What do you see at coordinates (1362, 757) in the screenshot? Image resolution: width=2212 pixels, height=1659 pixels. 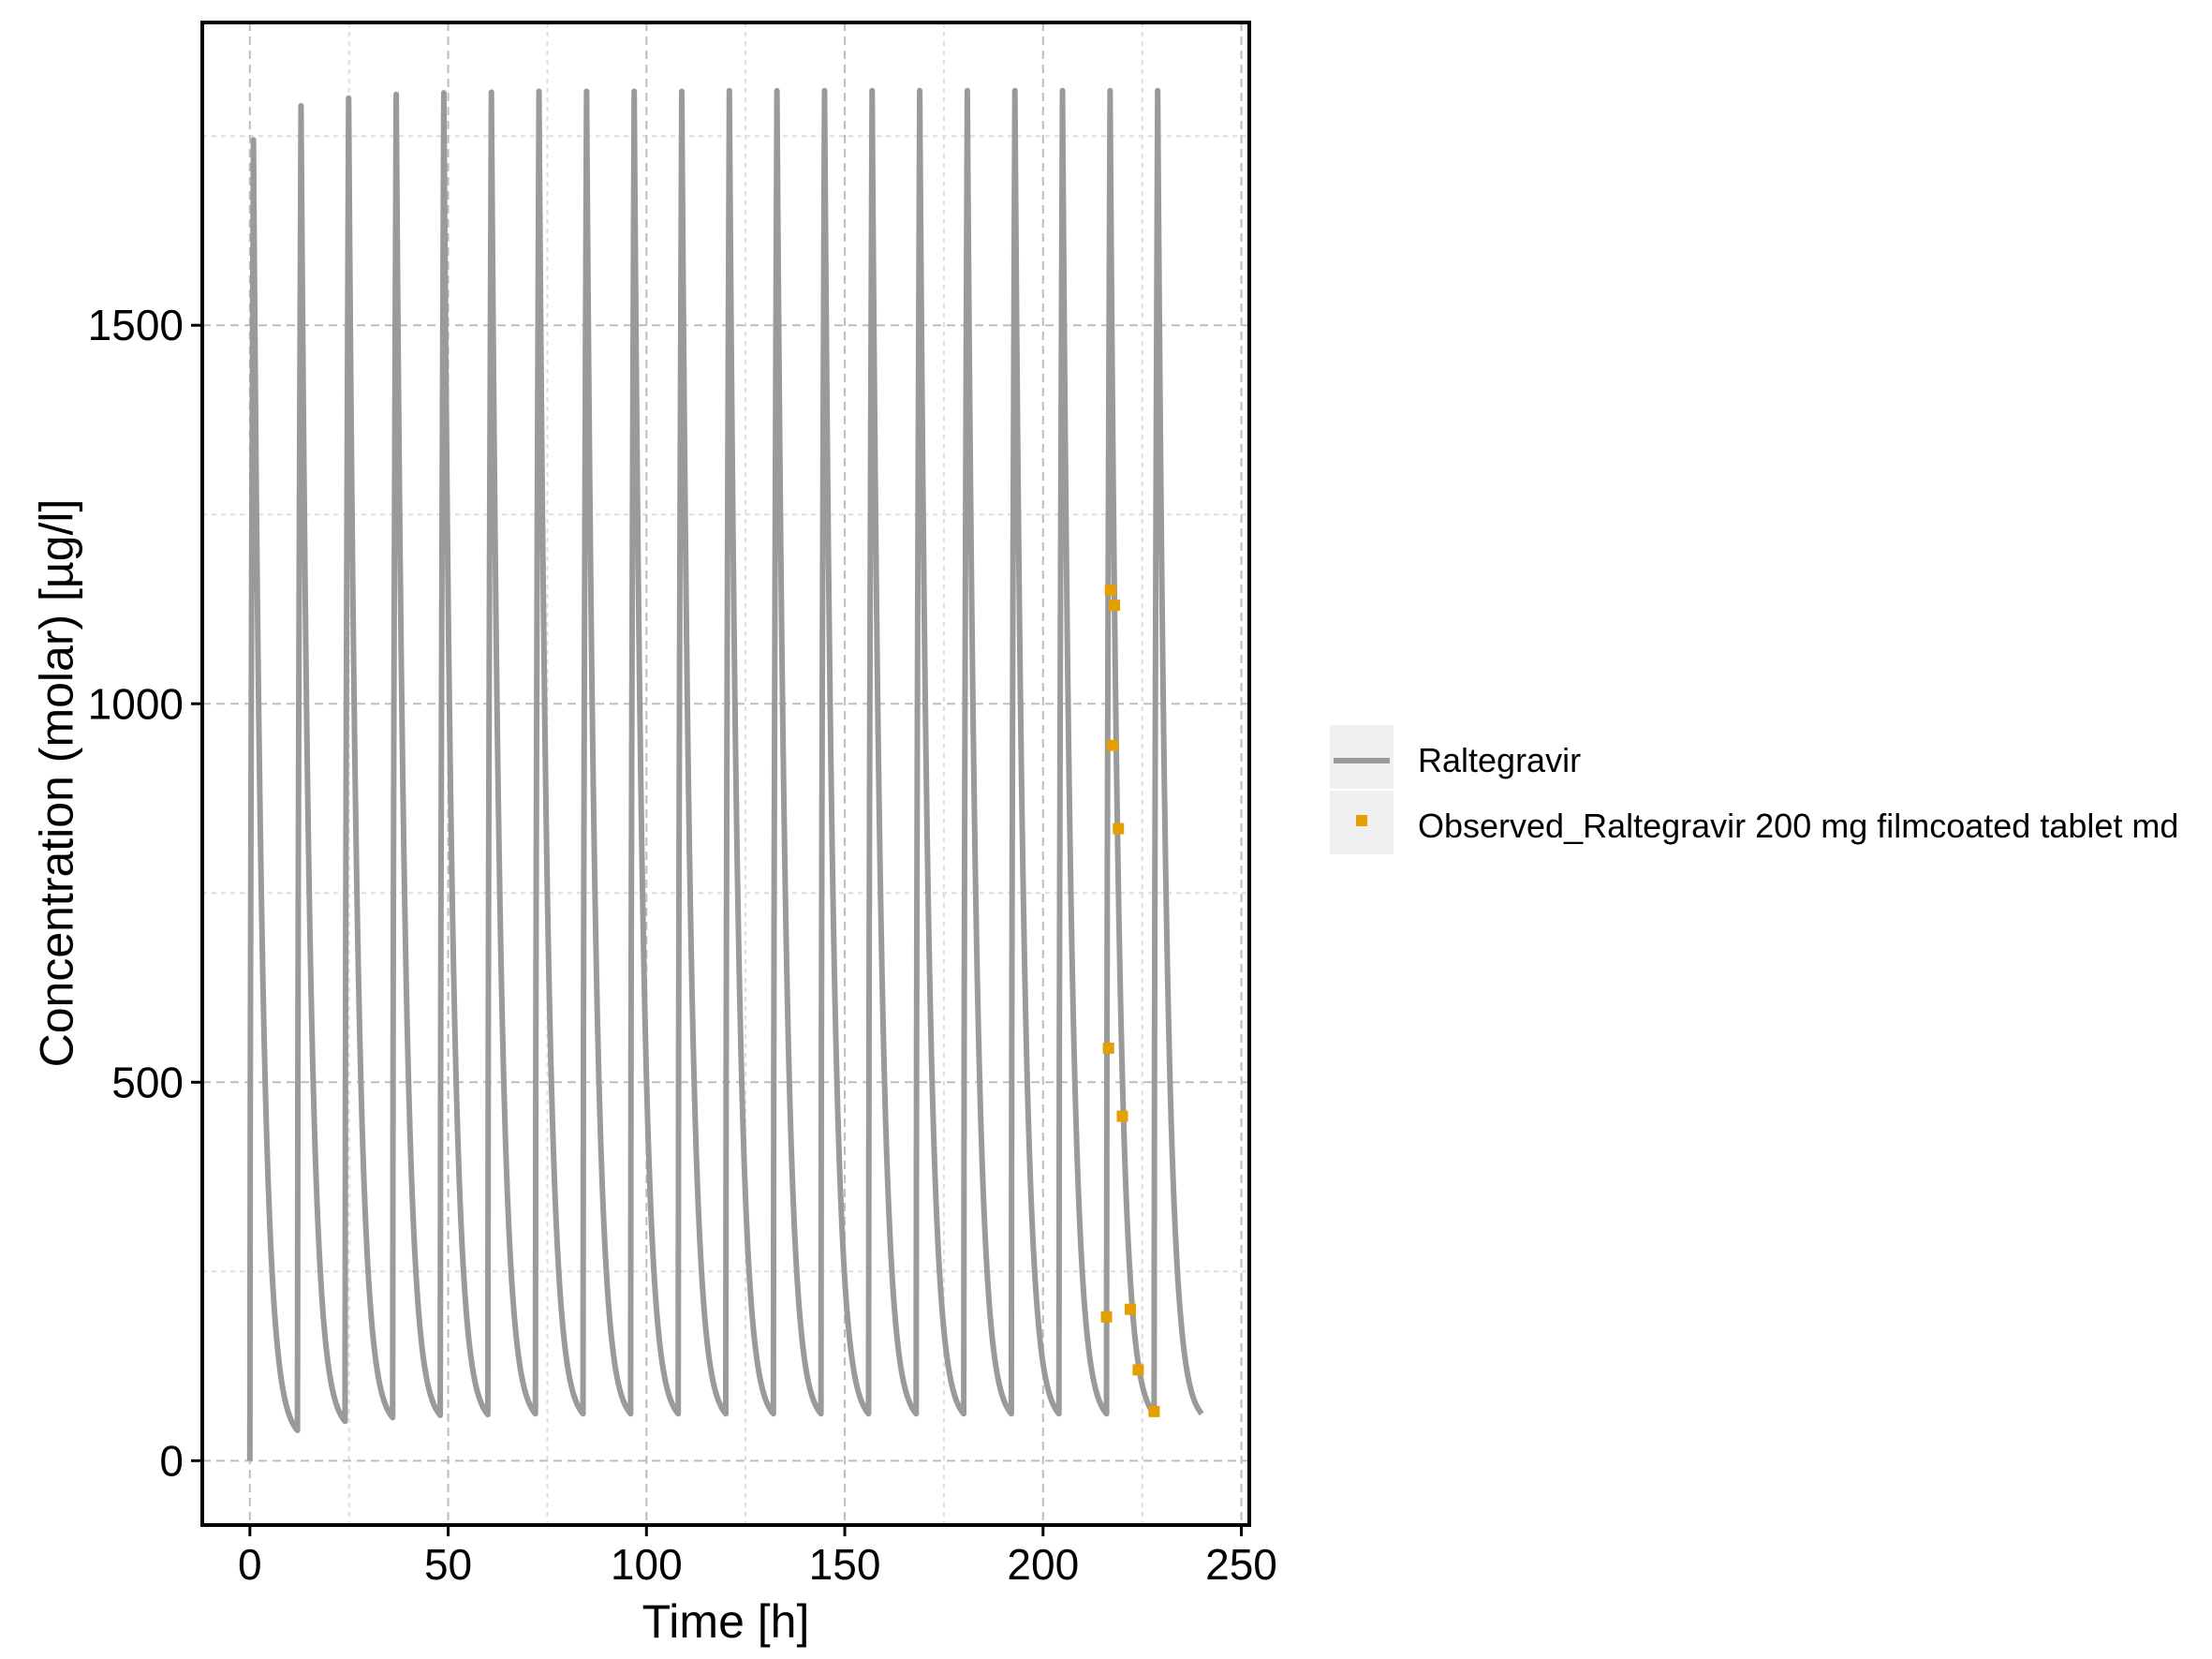 I see `legend-key-raltegravir` at bounding box center [1362, 757].